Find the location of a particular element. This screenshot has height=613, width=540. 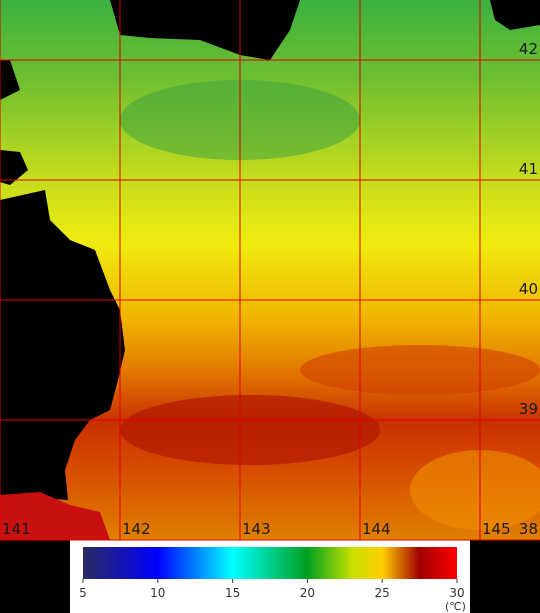

lat-label: 40 is located at coordinates (528, 289).